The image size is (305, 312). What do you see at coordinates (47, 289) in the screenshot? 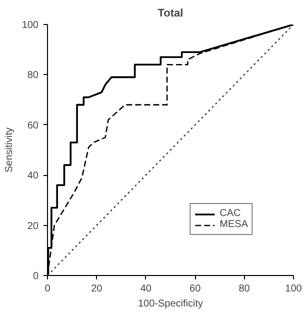
I see `x-tick-label: 0` at bounding box center [47, 289].